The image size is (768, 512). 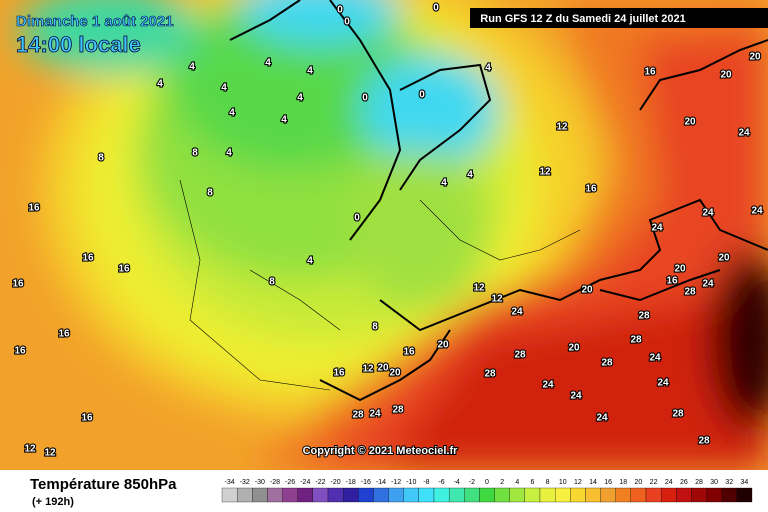 I want to click on scale-label: -30, so click(x=260, y=482).